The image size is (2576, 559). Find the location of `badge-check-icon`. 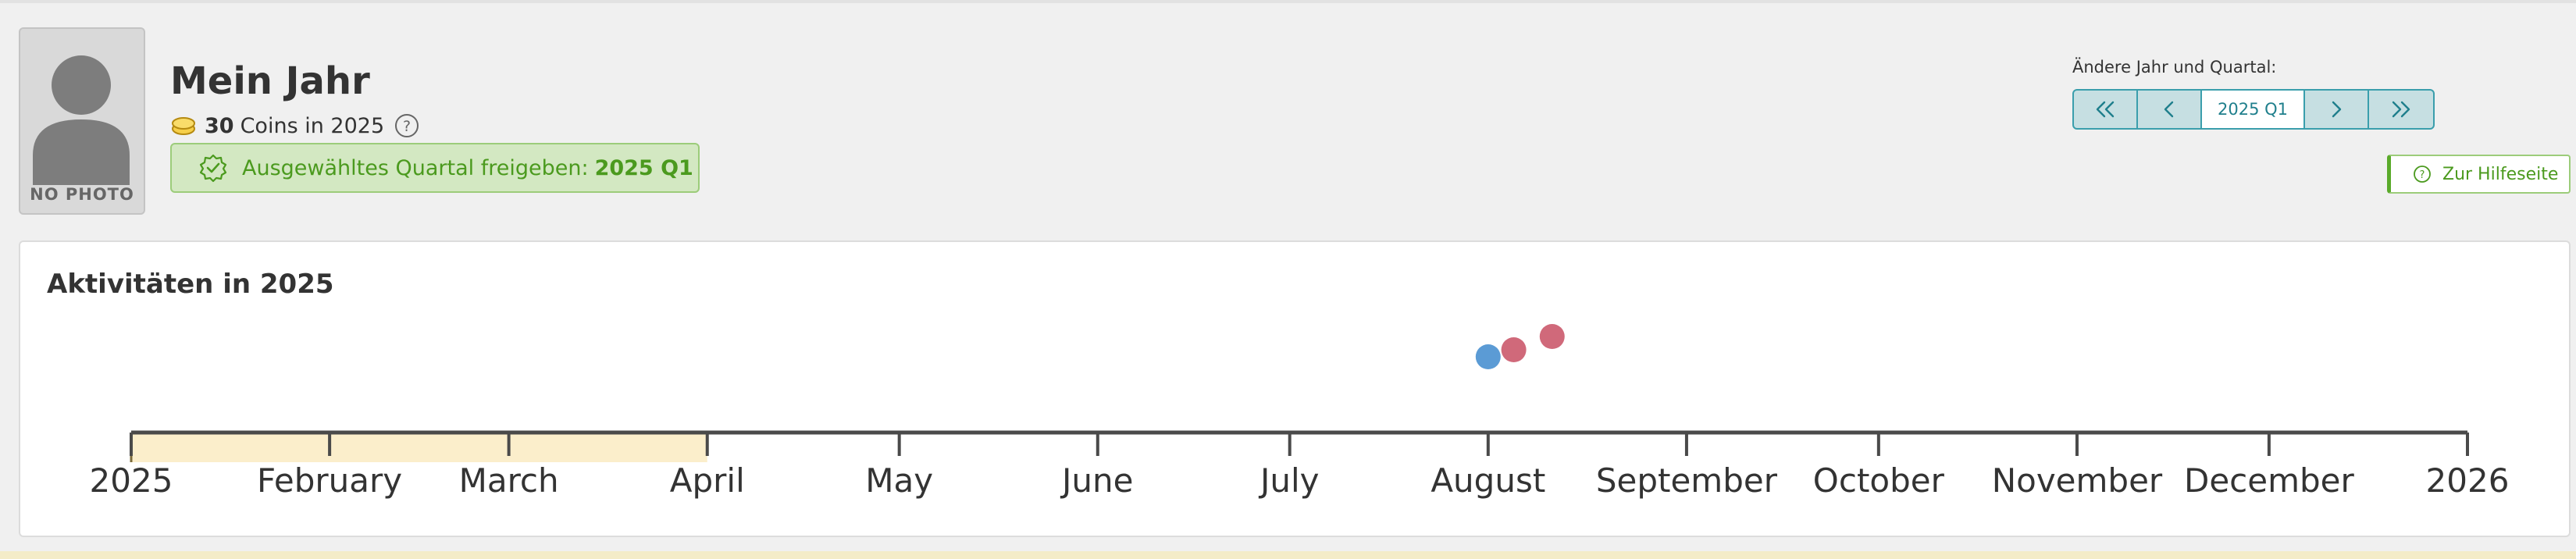

badge-check-icon is located at coordinates (213, 168).